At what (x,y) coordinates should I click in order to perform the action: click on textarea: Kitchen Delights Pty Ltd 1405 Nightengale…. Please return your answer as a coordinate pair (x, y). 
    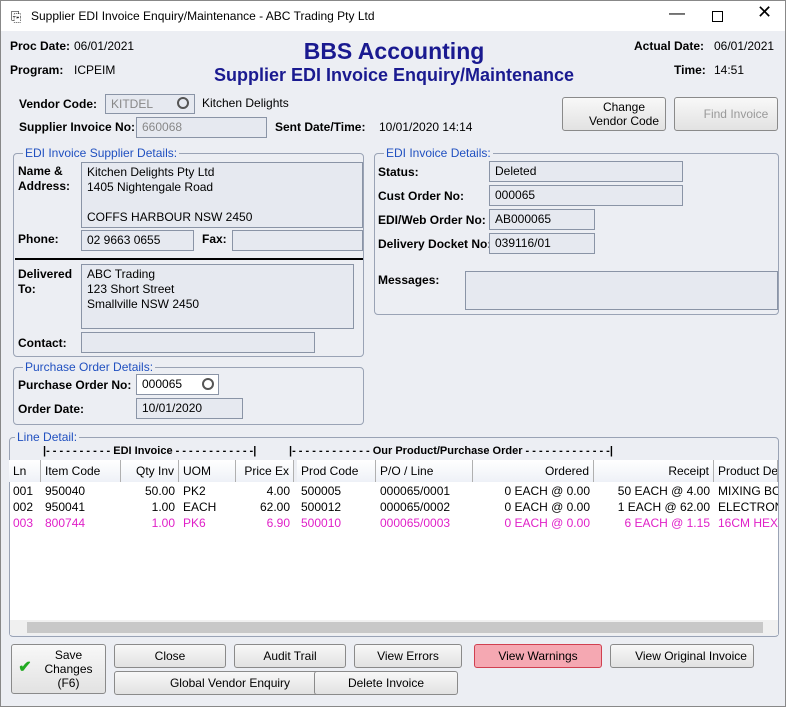
    Looking at the image, I should click on (222, 195).